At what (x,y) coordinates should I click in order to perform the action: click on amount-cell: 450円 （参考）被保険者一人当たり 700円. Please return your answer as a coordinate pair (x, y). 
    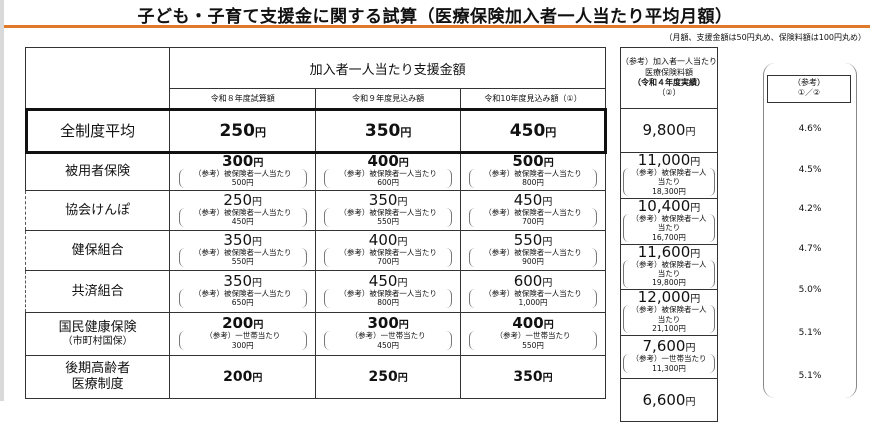
    Looking at the image, I should click on (533, 210).